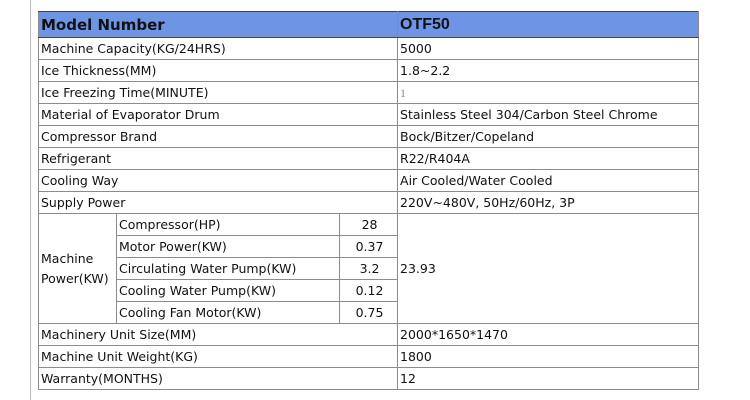  Describe the element at coordinates (67, 258) in the screenshot. I see `power-label-line1: Machine` at that location.